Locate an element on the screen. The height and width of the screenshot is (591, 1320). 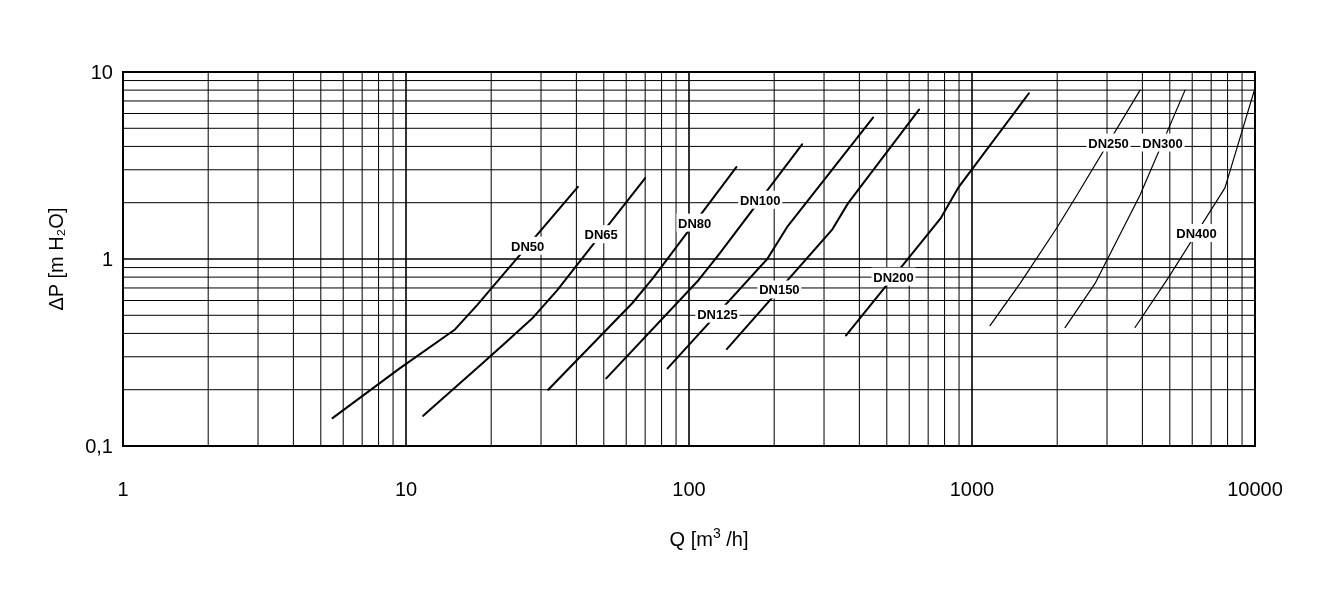
y-tick-label: 0,1 is located at coordinates (99, 446).